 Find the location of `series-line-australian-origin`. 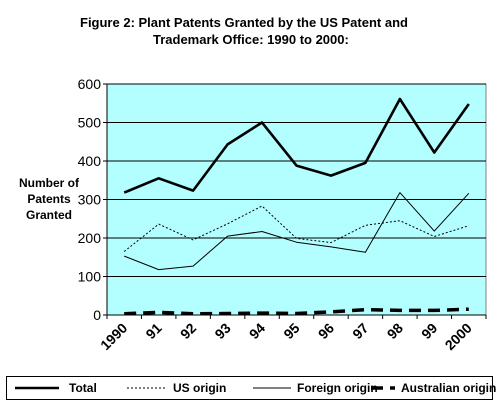

series-line-australian-origin is located at coordinates (296, 311).